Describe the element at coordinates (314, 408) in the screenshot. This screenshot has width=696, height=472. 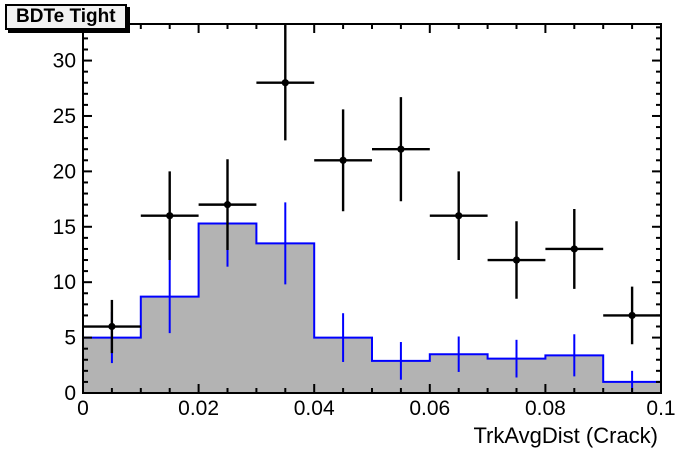
I see `x-tick-label: 0.04` at that location.